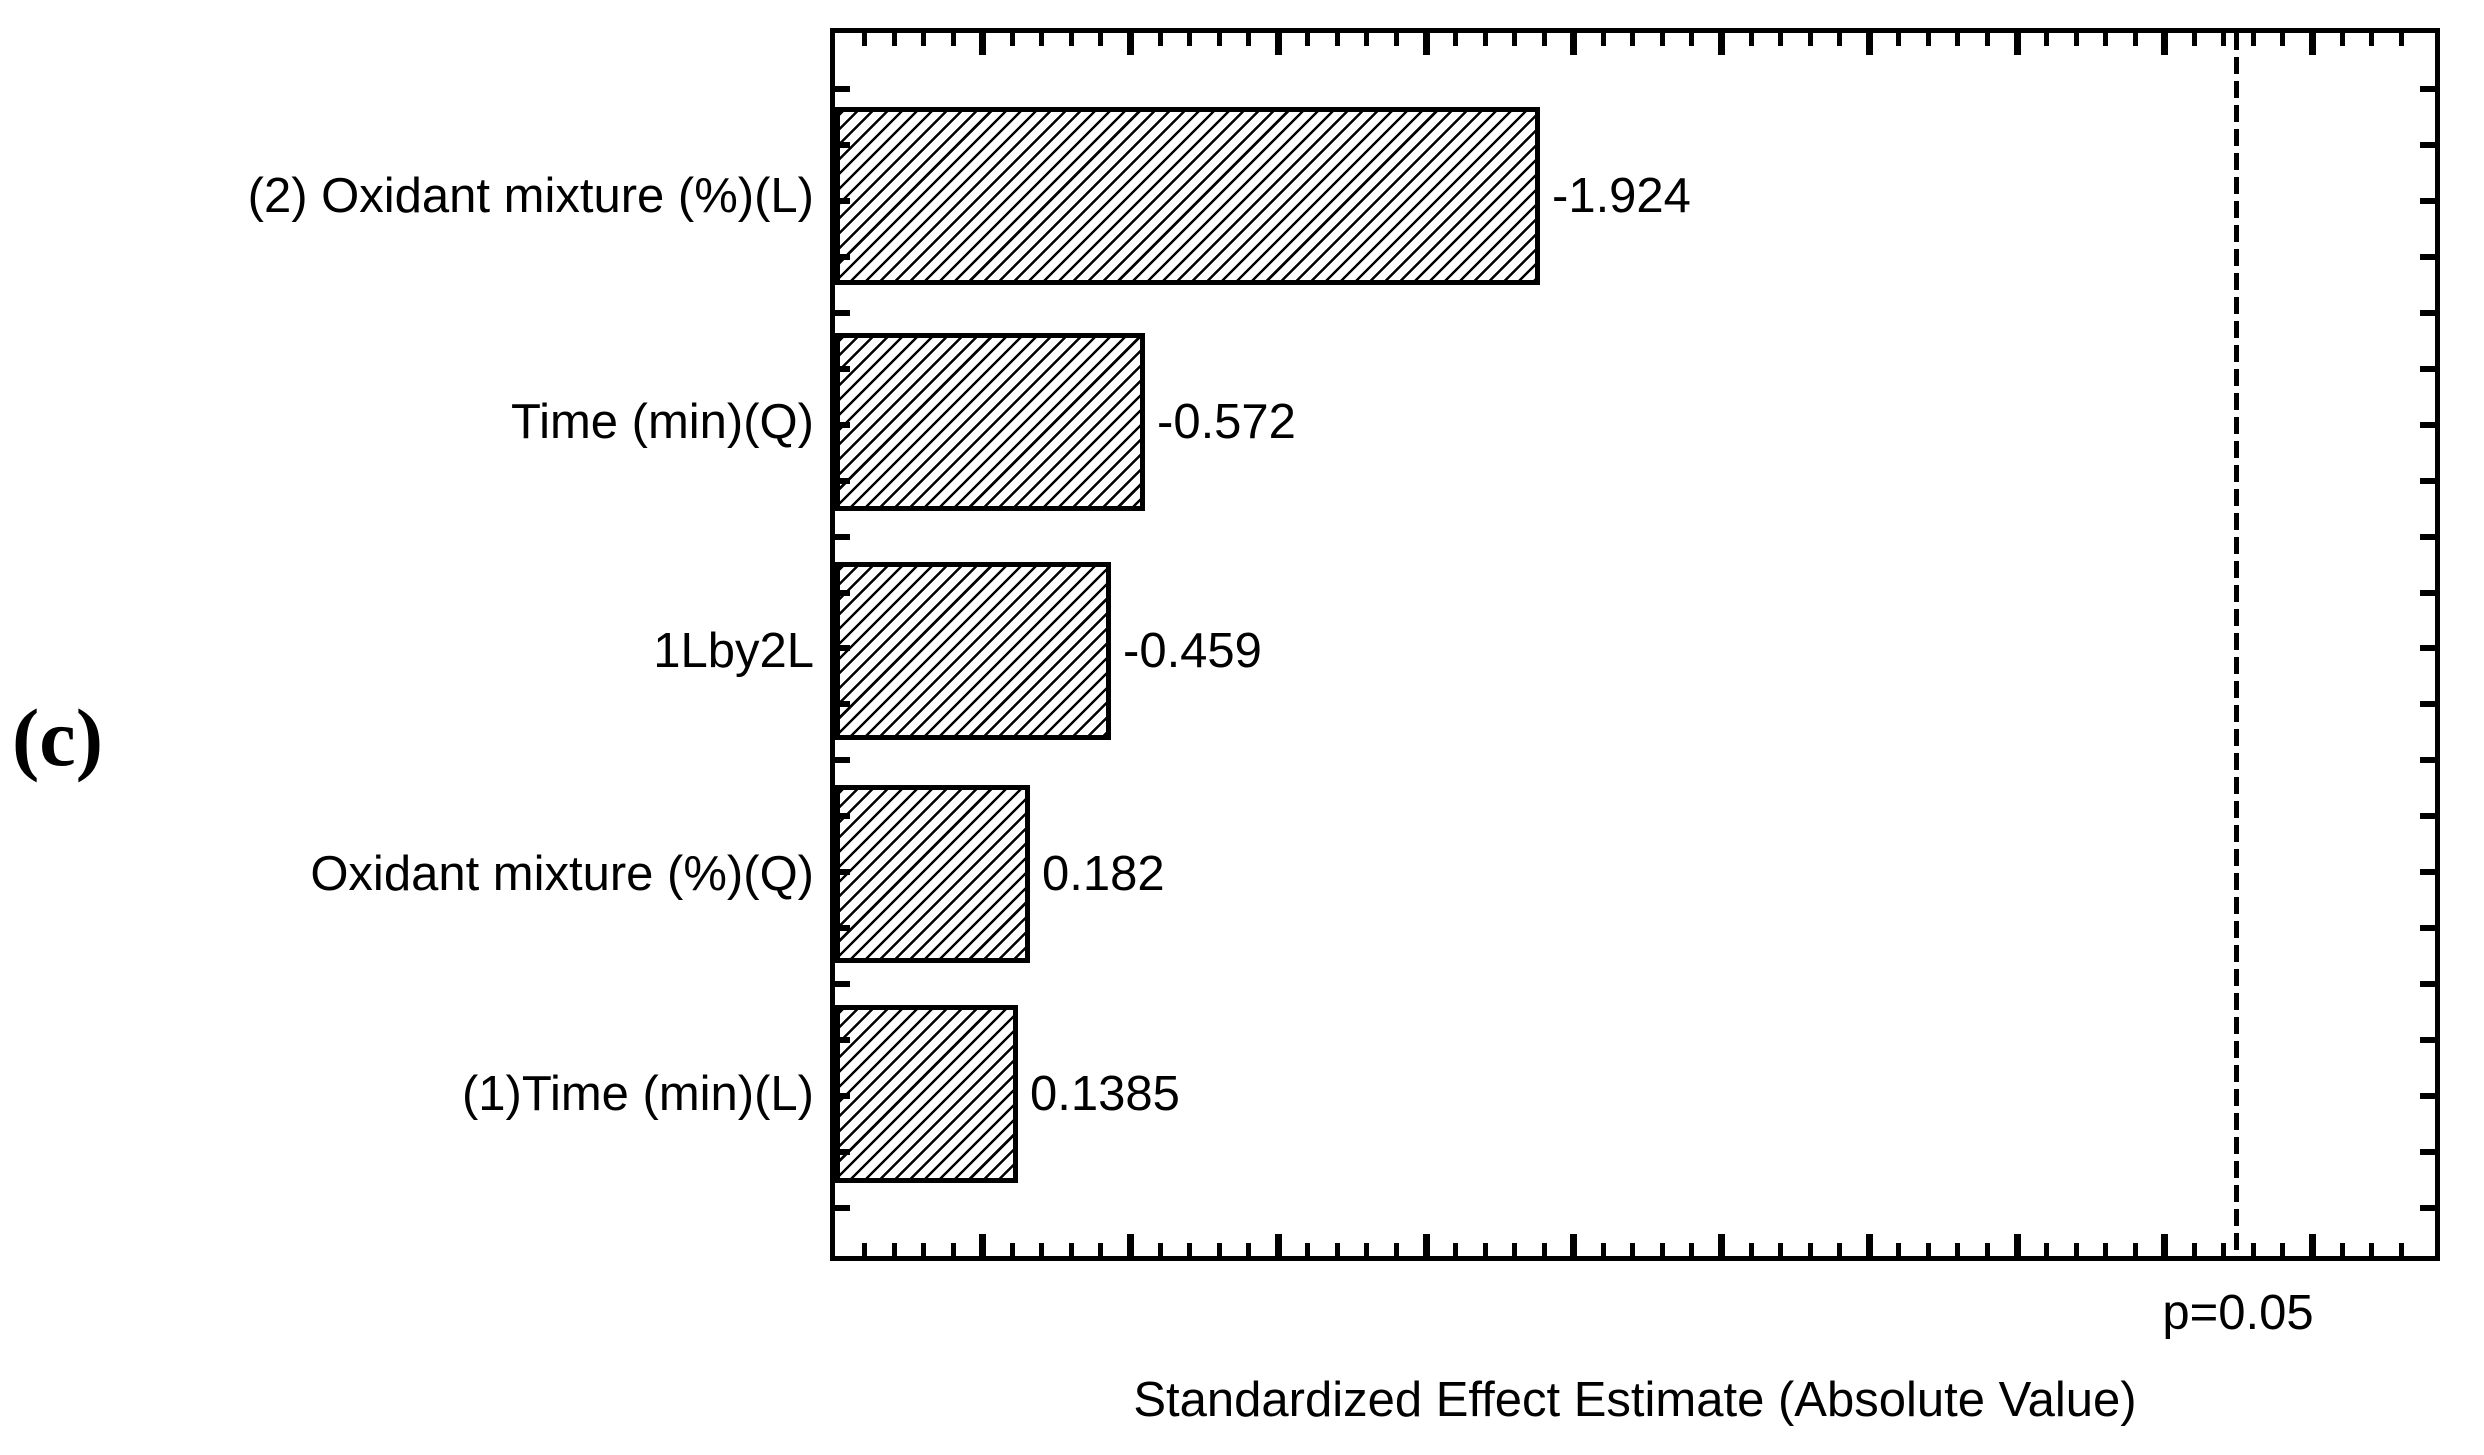 Image resolution: width=2484 pixels, height=1455 pixels. Describe the element at coordinates (2238, 1313) in the screenshot. I see `significance-line-label: p=0.05` at that location.